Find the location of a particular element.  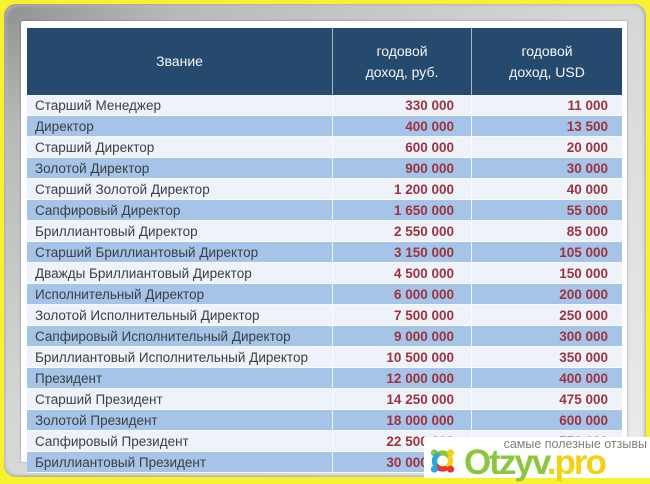

table-row: Золотой Президент 18 000 000 600 000 is located at coordinates (324, 420).